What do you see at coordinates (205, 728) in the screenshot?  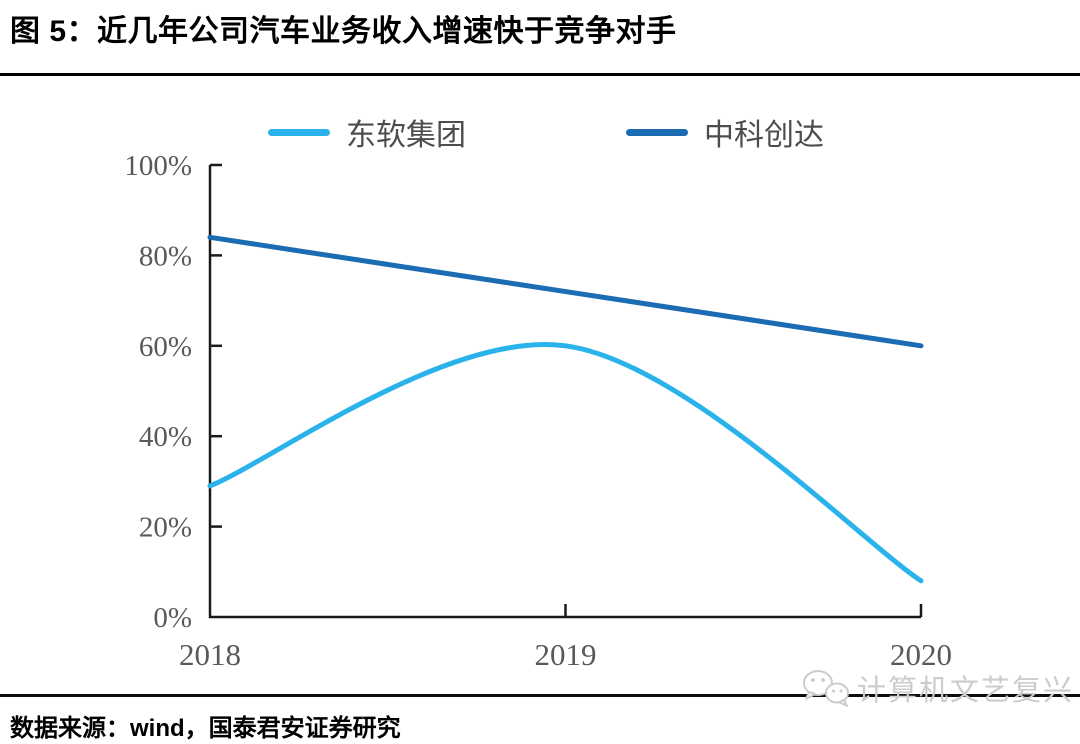 I see `source-line: 数据来源：wind，国泰君安证券研究` at bounding box center [205, 728].